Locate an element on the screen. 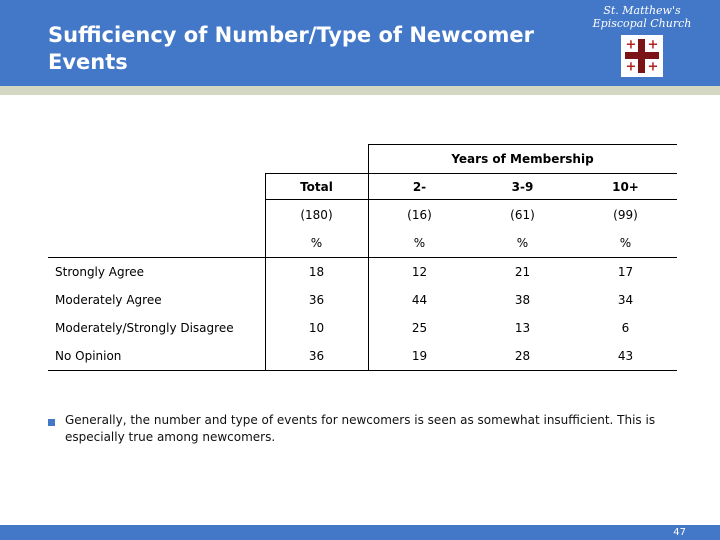 This screenshot has width=720, height=540. jerusalem-cross-icon: + + + + is located at coordinates (642, 56).